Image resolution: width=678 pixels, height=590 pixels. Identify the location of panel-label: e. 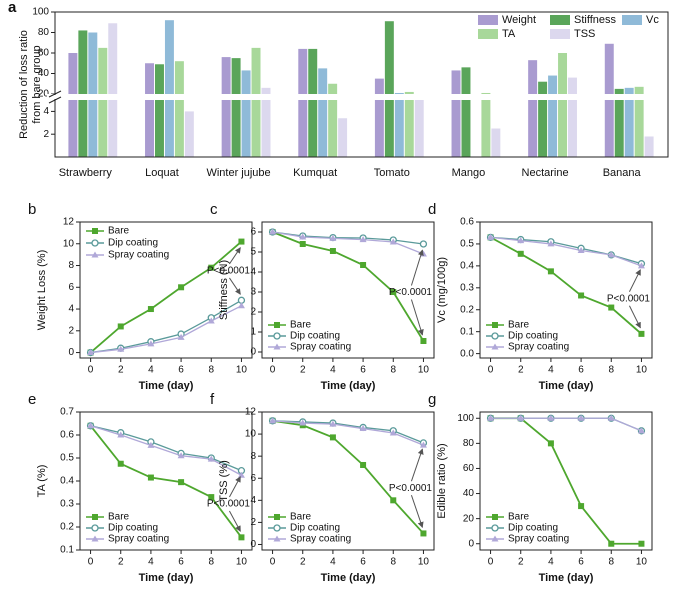
(32, 399).